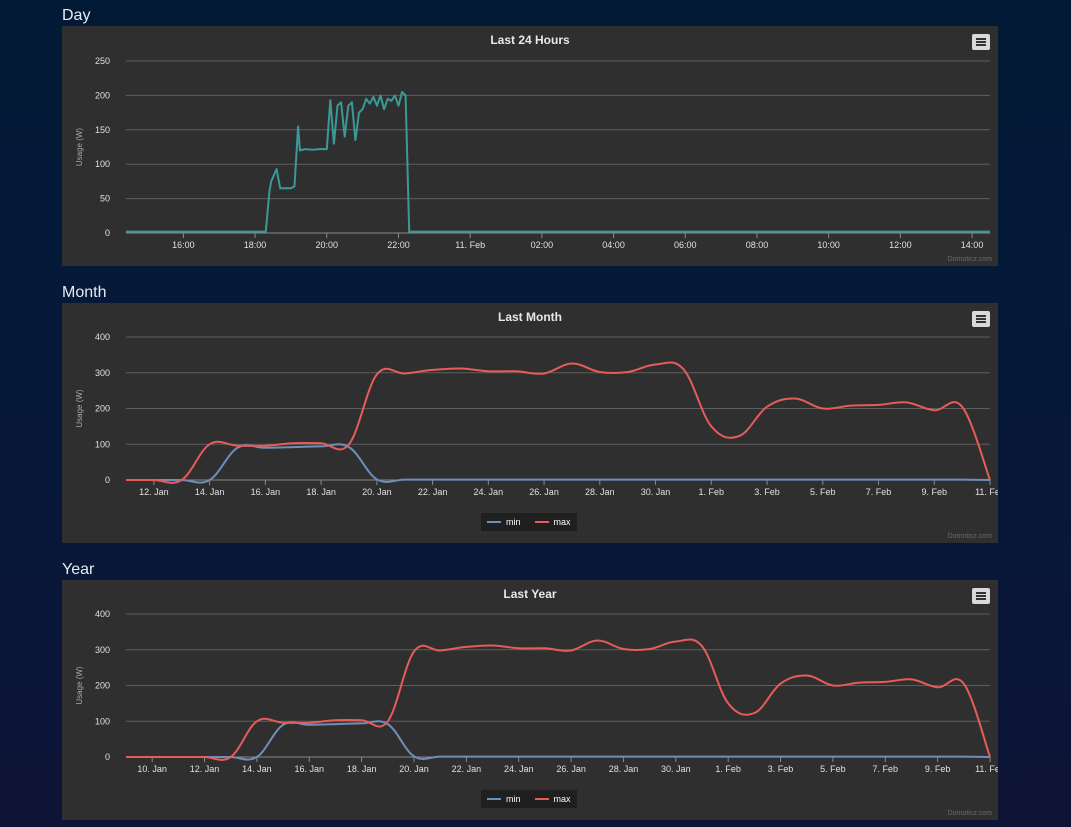  Describe the element at coordinates (489, 492) in the screenshot. I see `x-tick-label: 24. Jan` at that location.